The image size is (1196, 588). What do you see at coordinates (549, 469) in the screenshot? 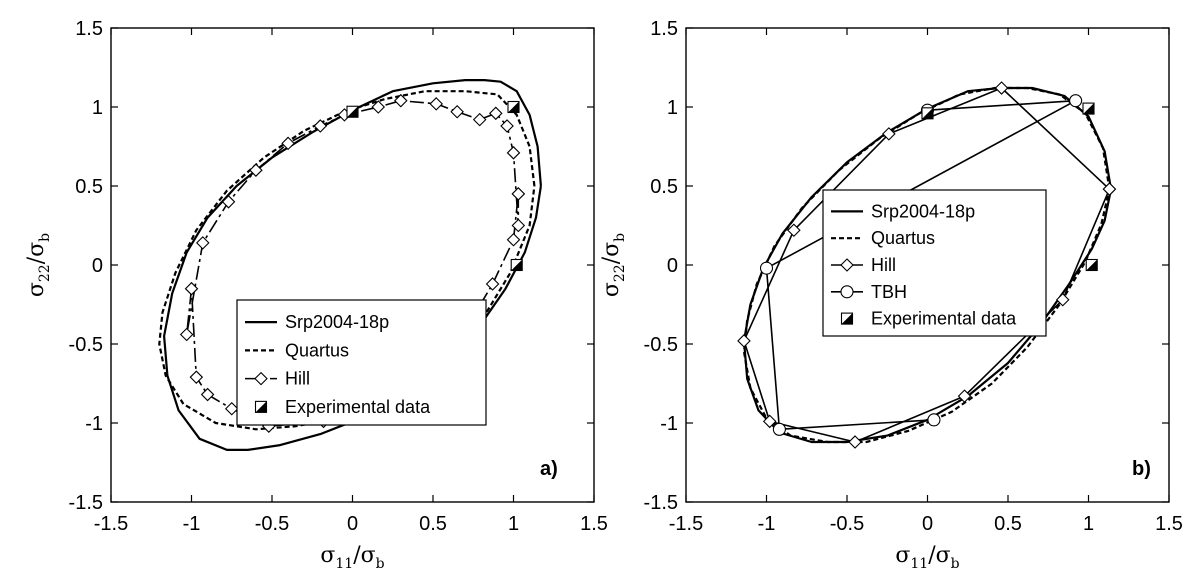
I see `panel-label: a)` at bounding box center [549, 469].